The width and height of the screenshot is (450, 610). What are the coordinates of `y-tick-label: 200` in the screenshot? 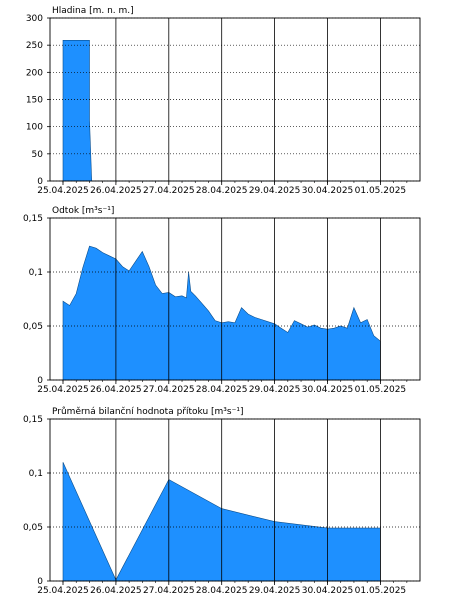 It's located at (34, 73).